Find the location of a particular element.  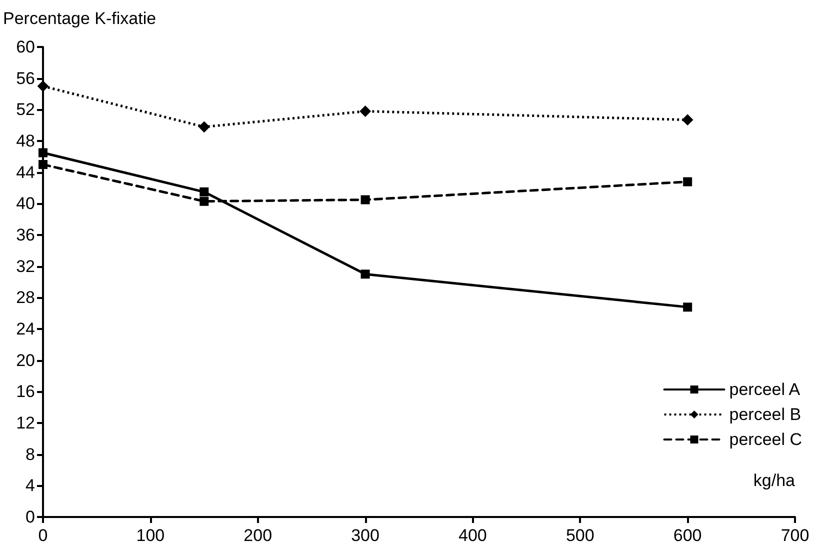

y-tick-label: 8 is located at coordinates (30, 454).